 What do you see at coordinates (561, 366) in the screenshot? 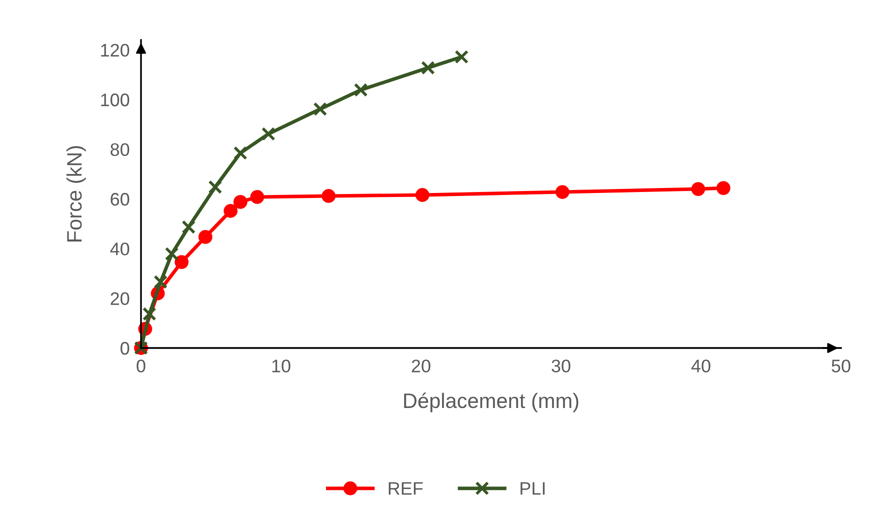
I see `x-tick-label: 30` at bounding box center [561, 366].